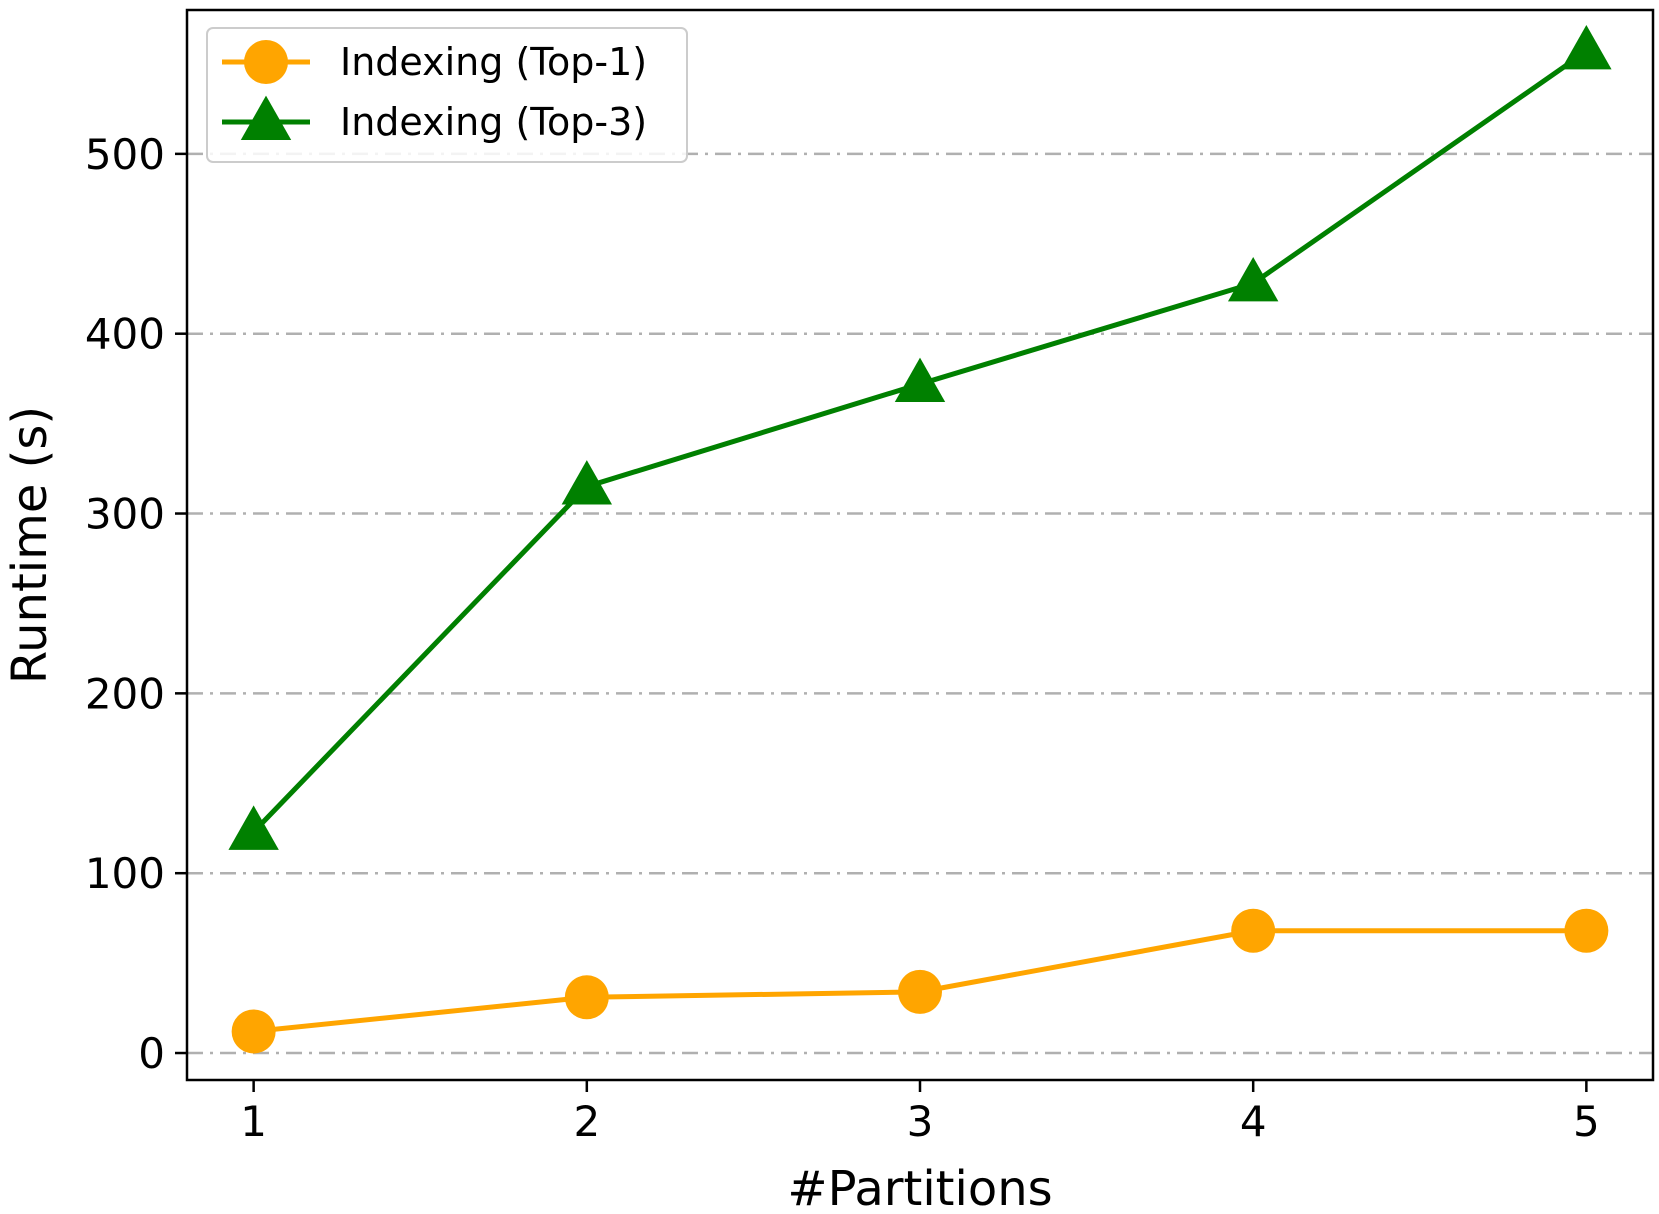 The image size is (1659, 1214). I want to click on x-tick-label: 4, so click(1253, 1121).